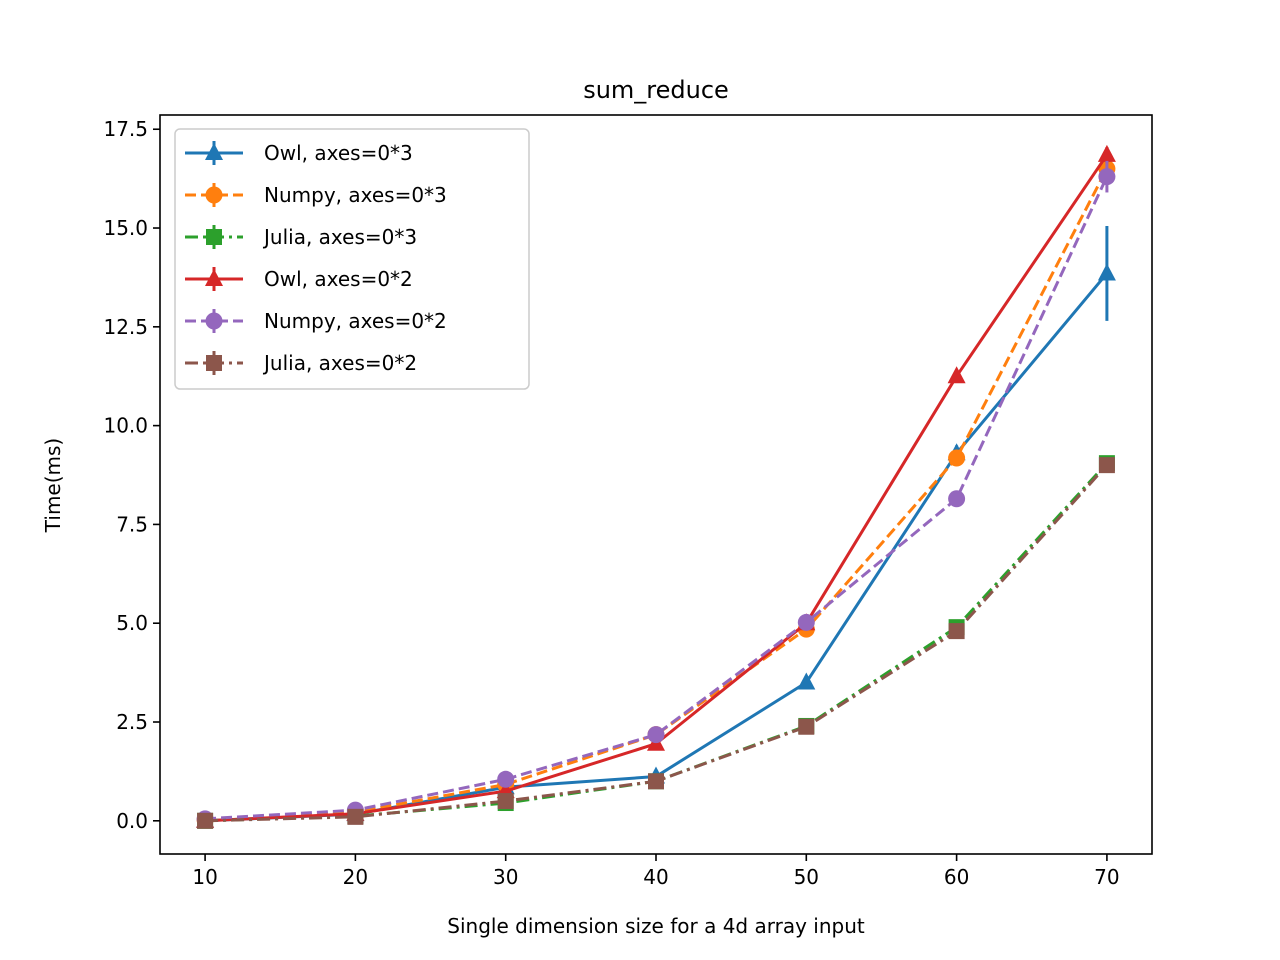  I want to click on legend-box, so click(352, 259).